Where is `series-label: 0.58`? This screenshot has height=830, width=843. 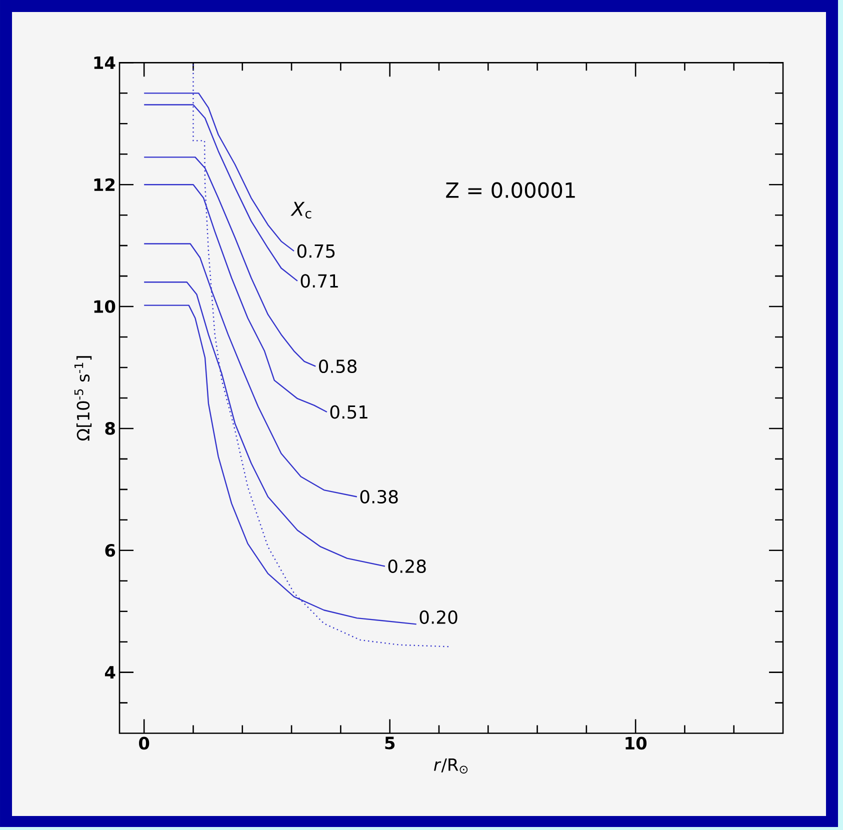
series-label: 0.58 is located at coordinates (337, 367).